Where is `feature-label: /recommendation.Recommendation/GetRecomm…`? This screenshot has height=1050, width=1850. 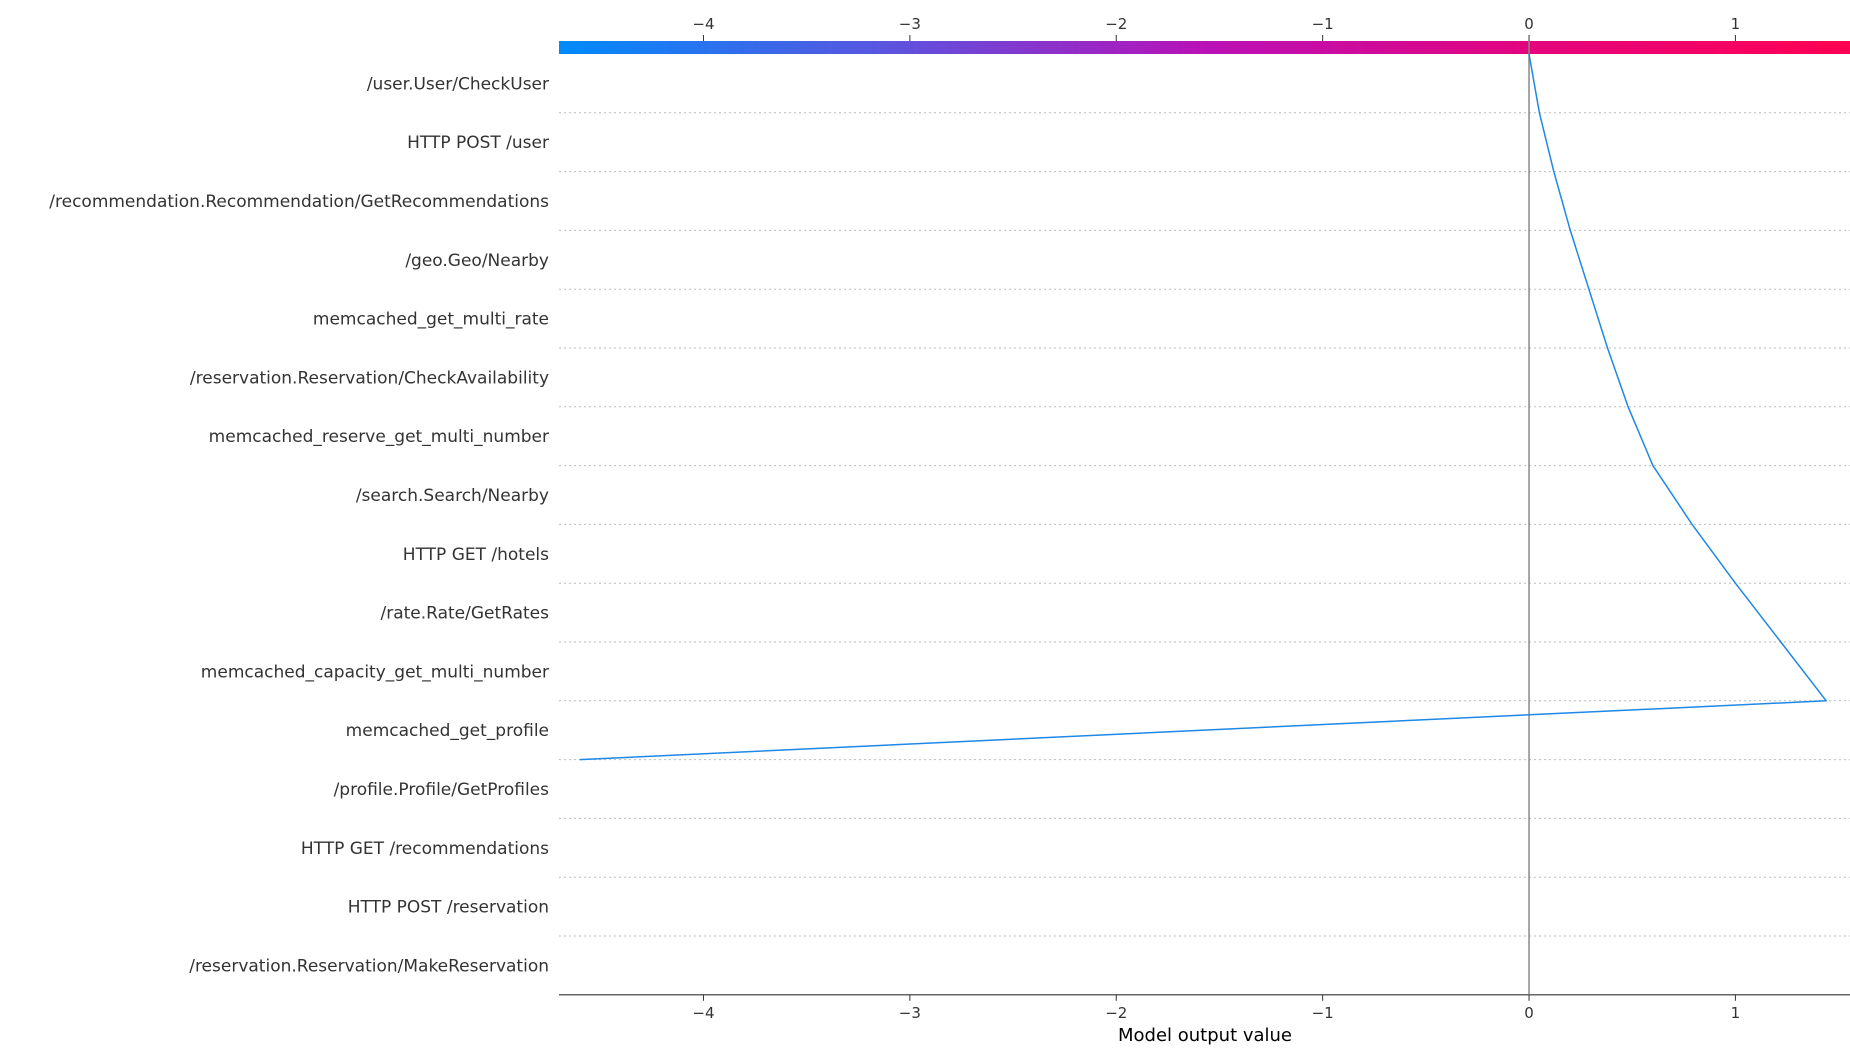
feature-label: /recommendation.Recommendation/GetRecomm… is located at coordinates (299, 202).